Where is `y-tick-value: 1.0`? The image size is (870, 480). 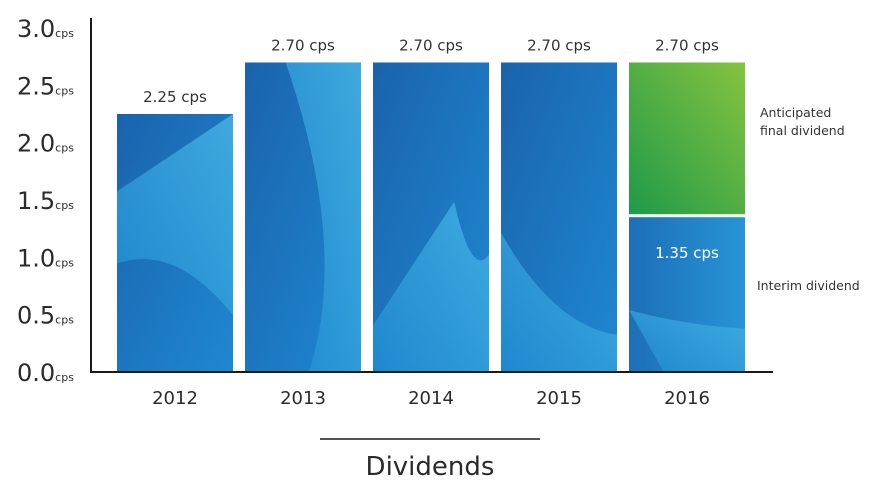
y-tick-value: 1.0 is located at coordinates (36, 258).